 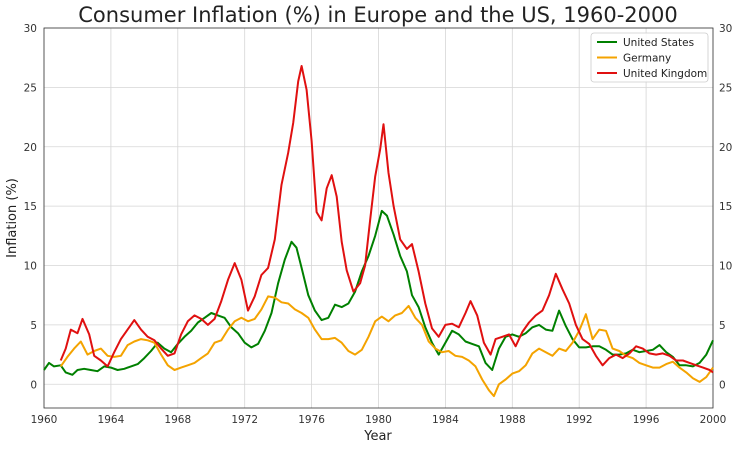 What do you see at coordinates (725, 88) in the screenshot?
I see `y-tick-label-right: 25` at bounding box center [725, 88].